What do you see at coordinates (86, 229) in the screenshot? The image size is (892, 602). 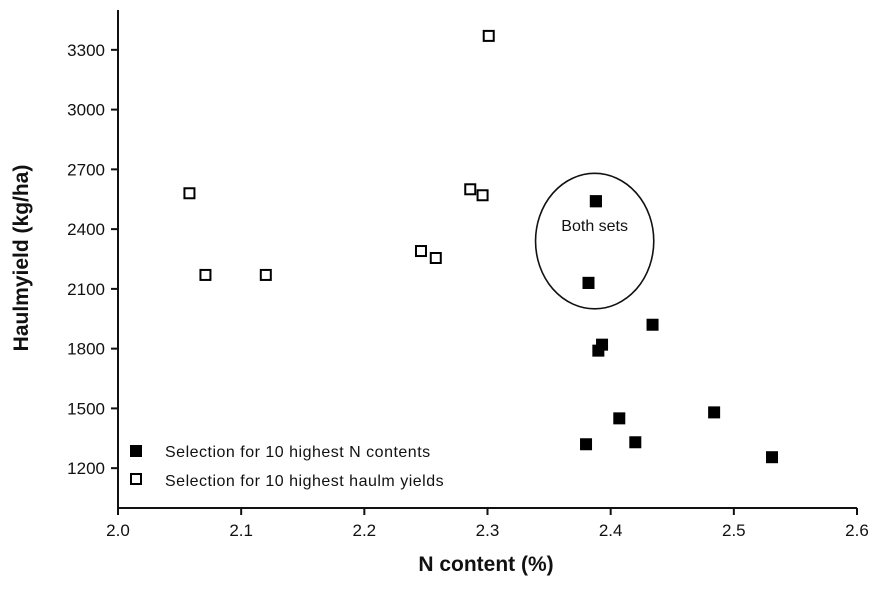 I see `y-tick-label: 2400` at bounding box center [86, 229].